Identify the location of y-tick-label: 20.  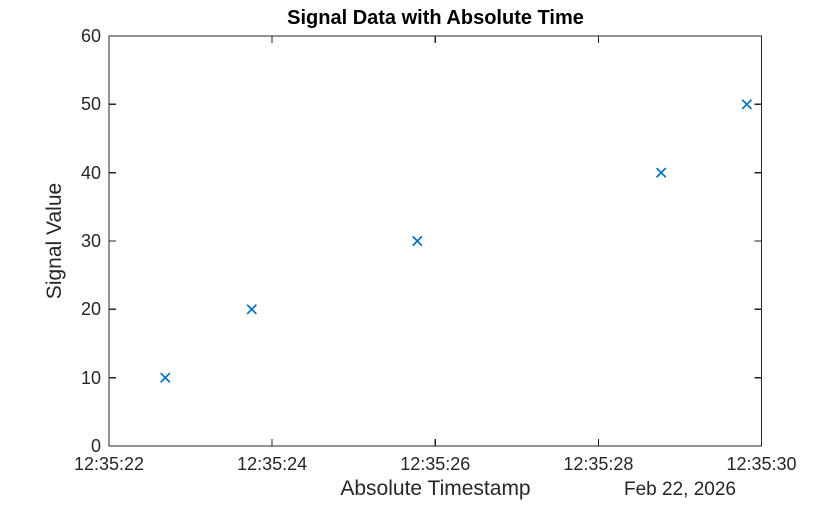
(90, 309).